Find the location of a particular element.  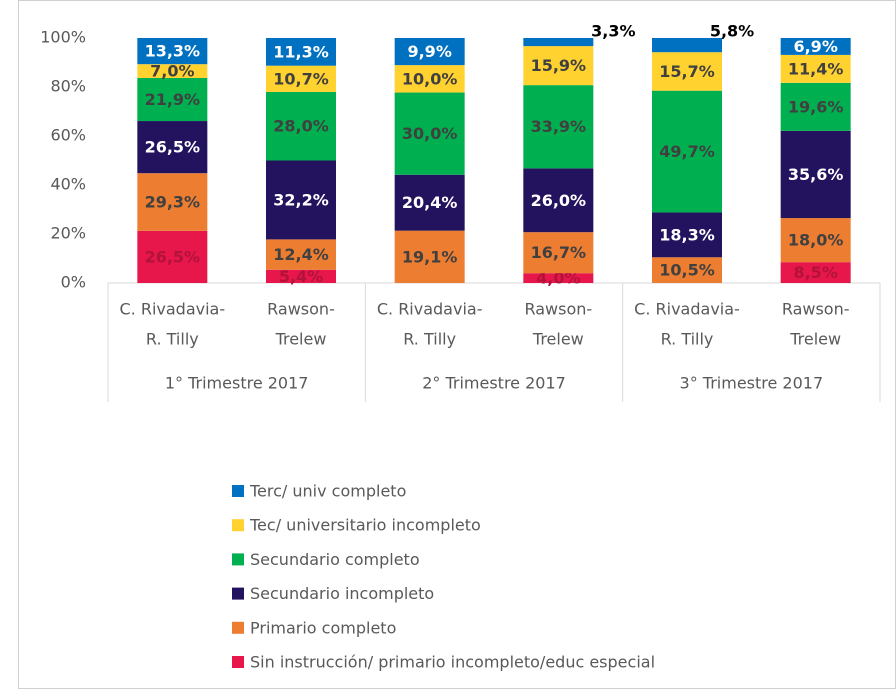

value-label: 10,7% is located at coordinates (301, 78).